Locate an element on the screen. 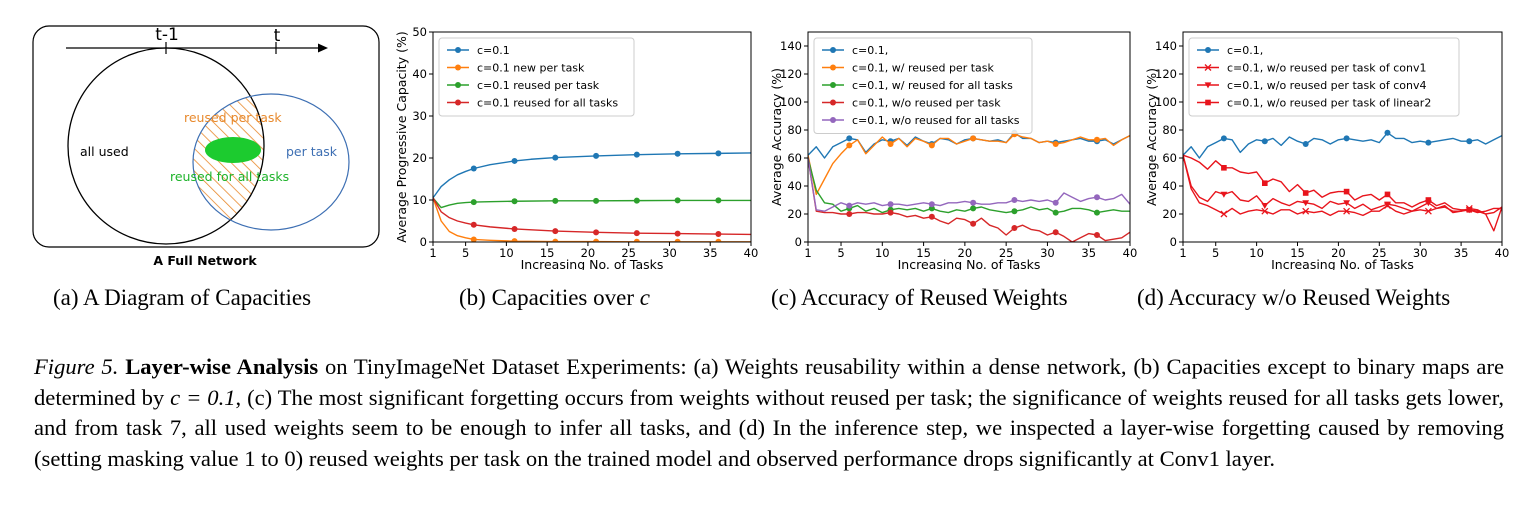  chart-b-xtick-label: 35 is located at coordinates (710, 253).